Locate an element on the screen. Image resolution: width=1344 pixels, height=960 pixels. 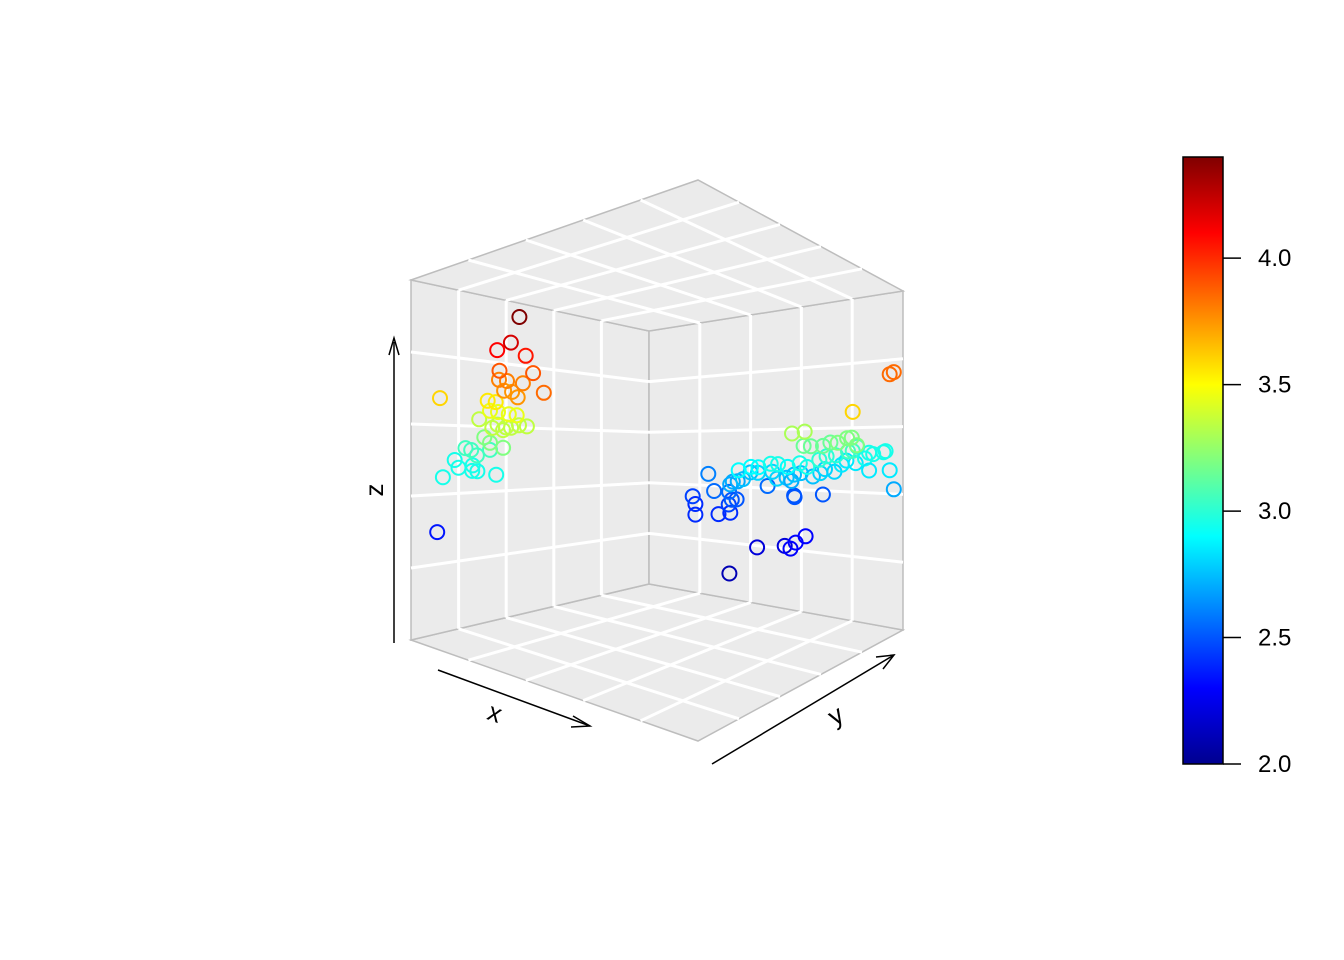
colorbar-tick-label: 4.0 is located at coordinates (1274, 258).